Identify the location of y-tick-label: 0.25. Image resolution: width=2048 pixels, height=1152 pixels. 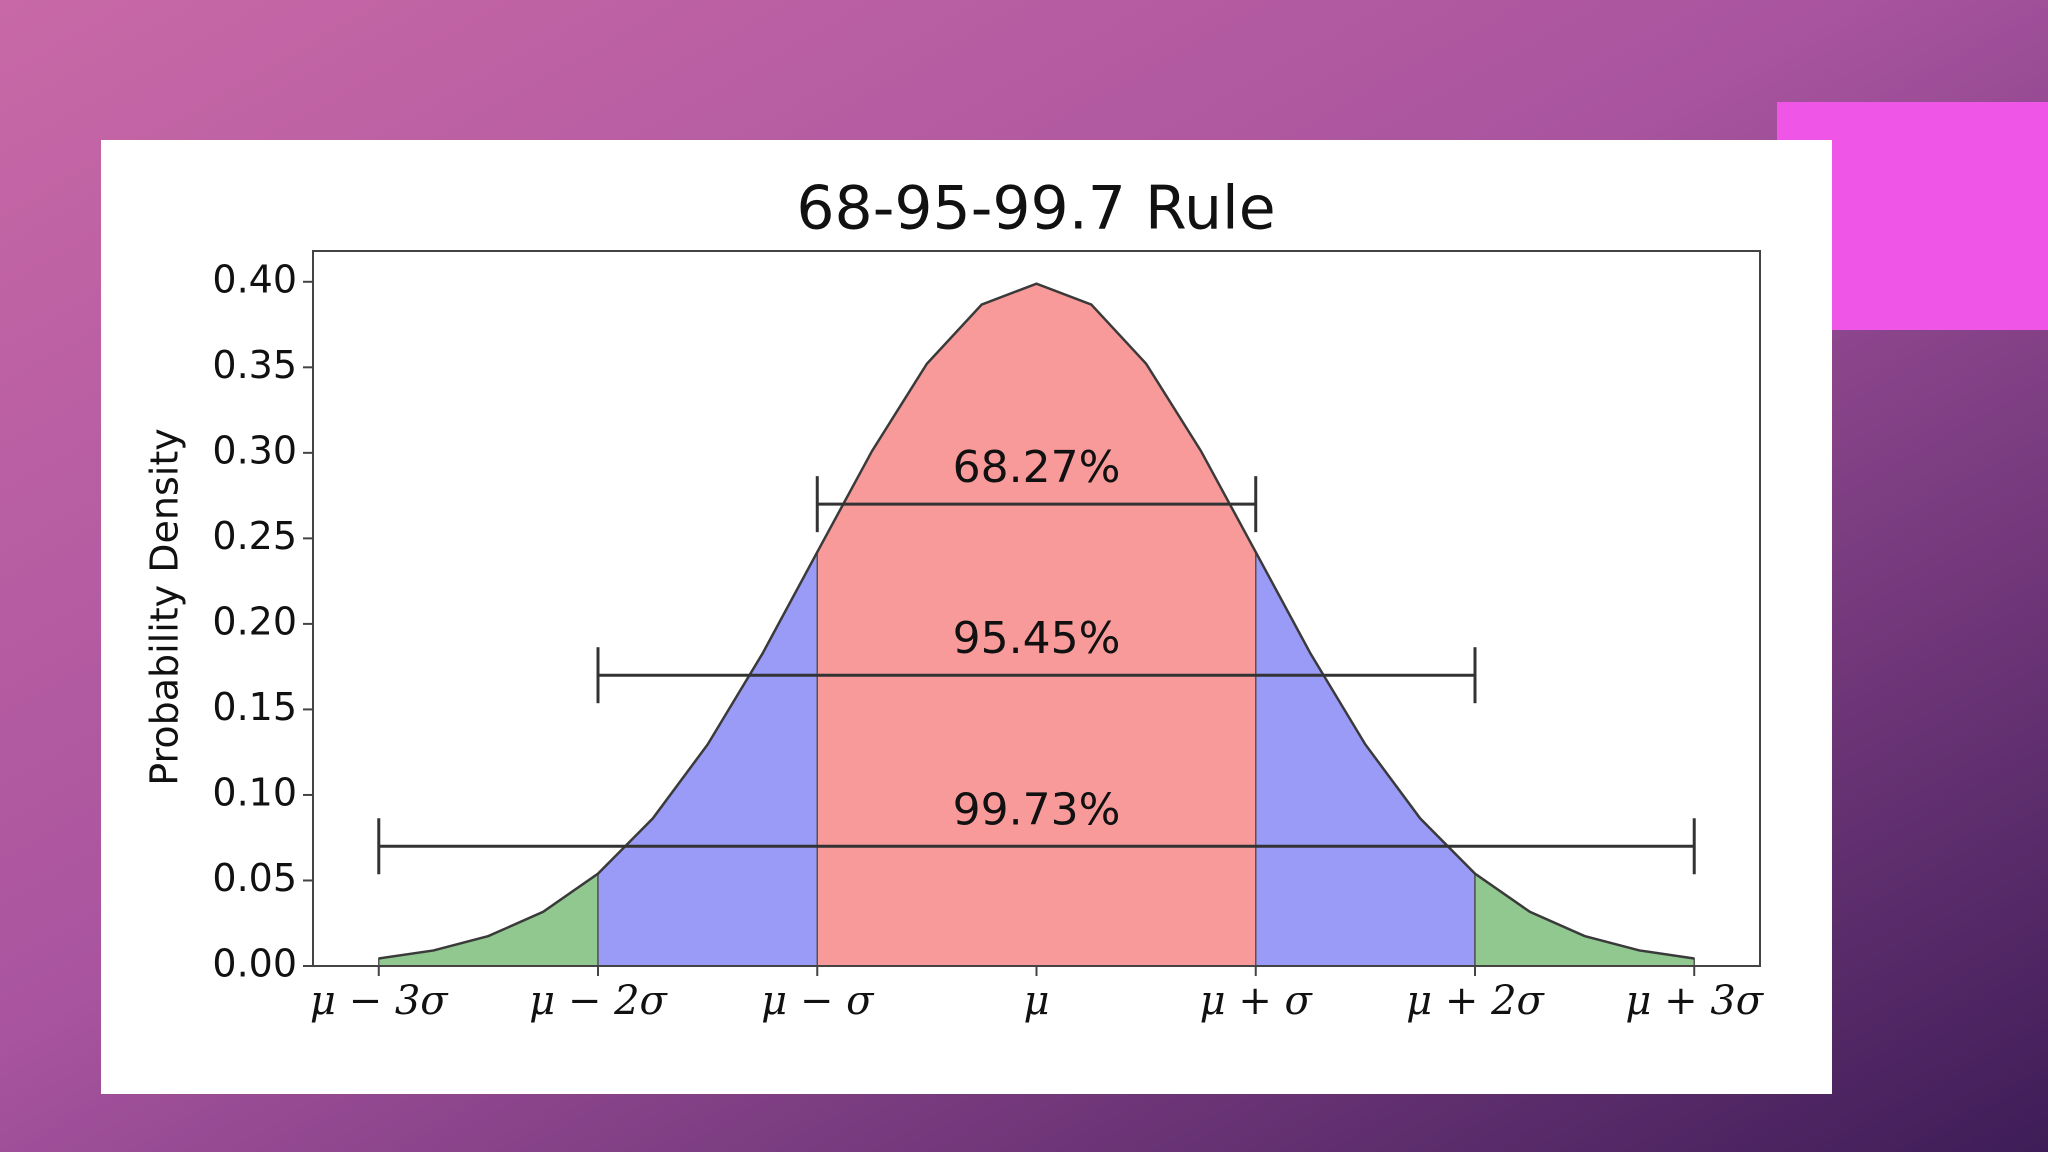
(254, 536).